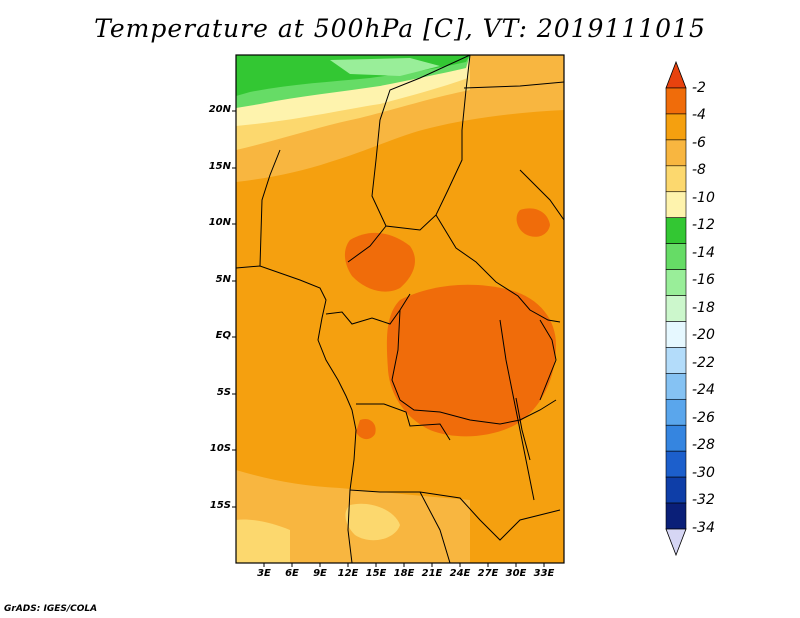  I want to click on colorbar-label: -16, so click(703, 280).